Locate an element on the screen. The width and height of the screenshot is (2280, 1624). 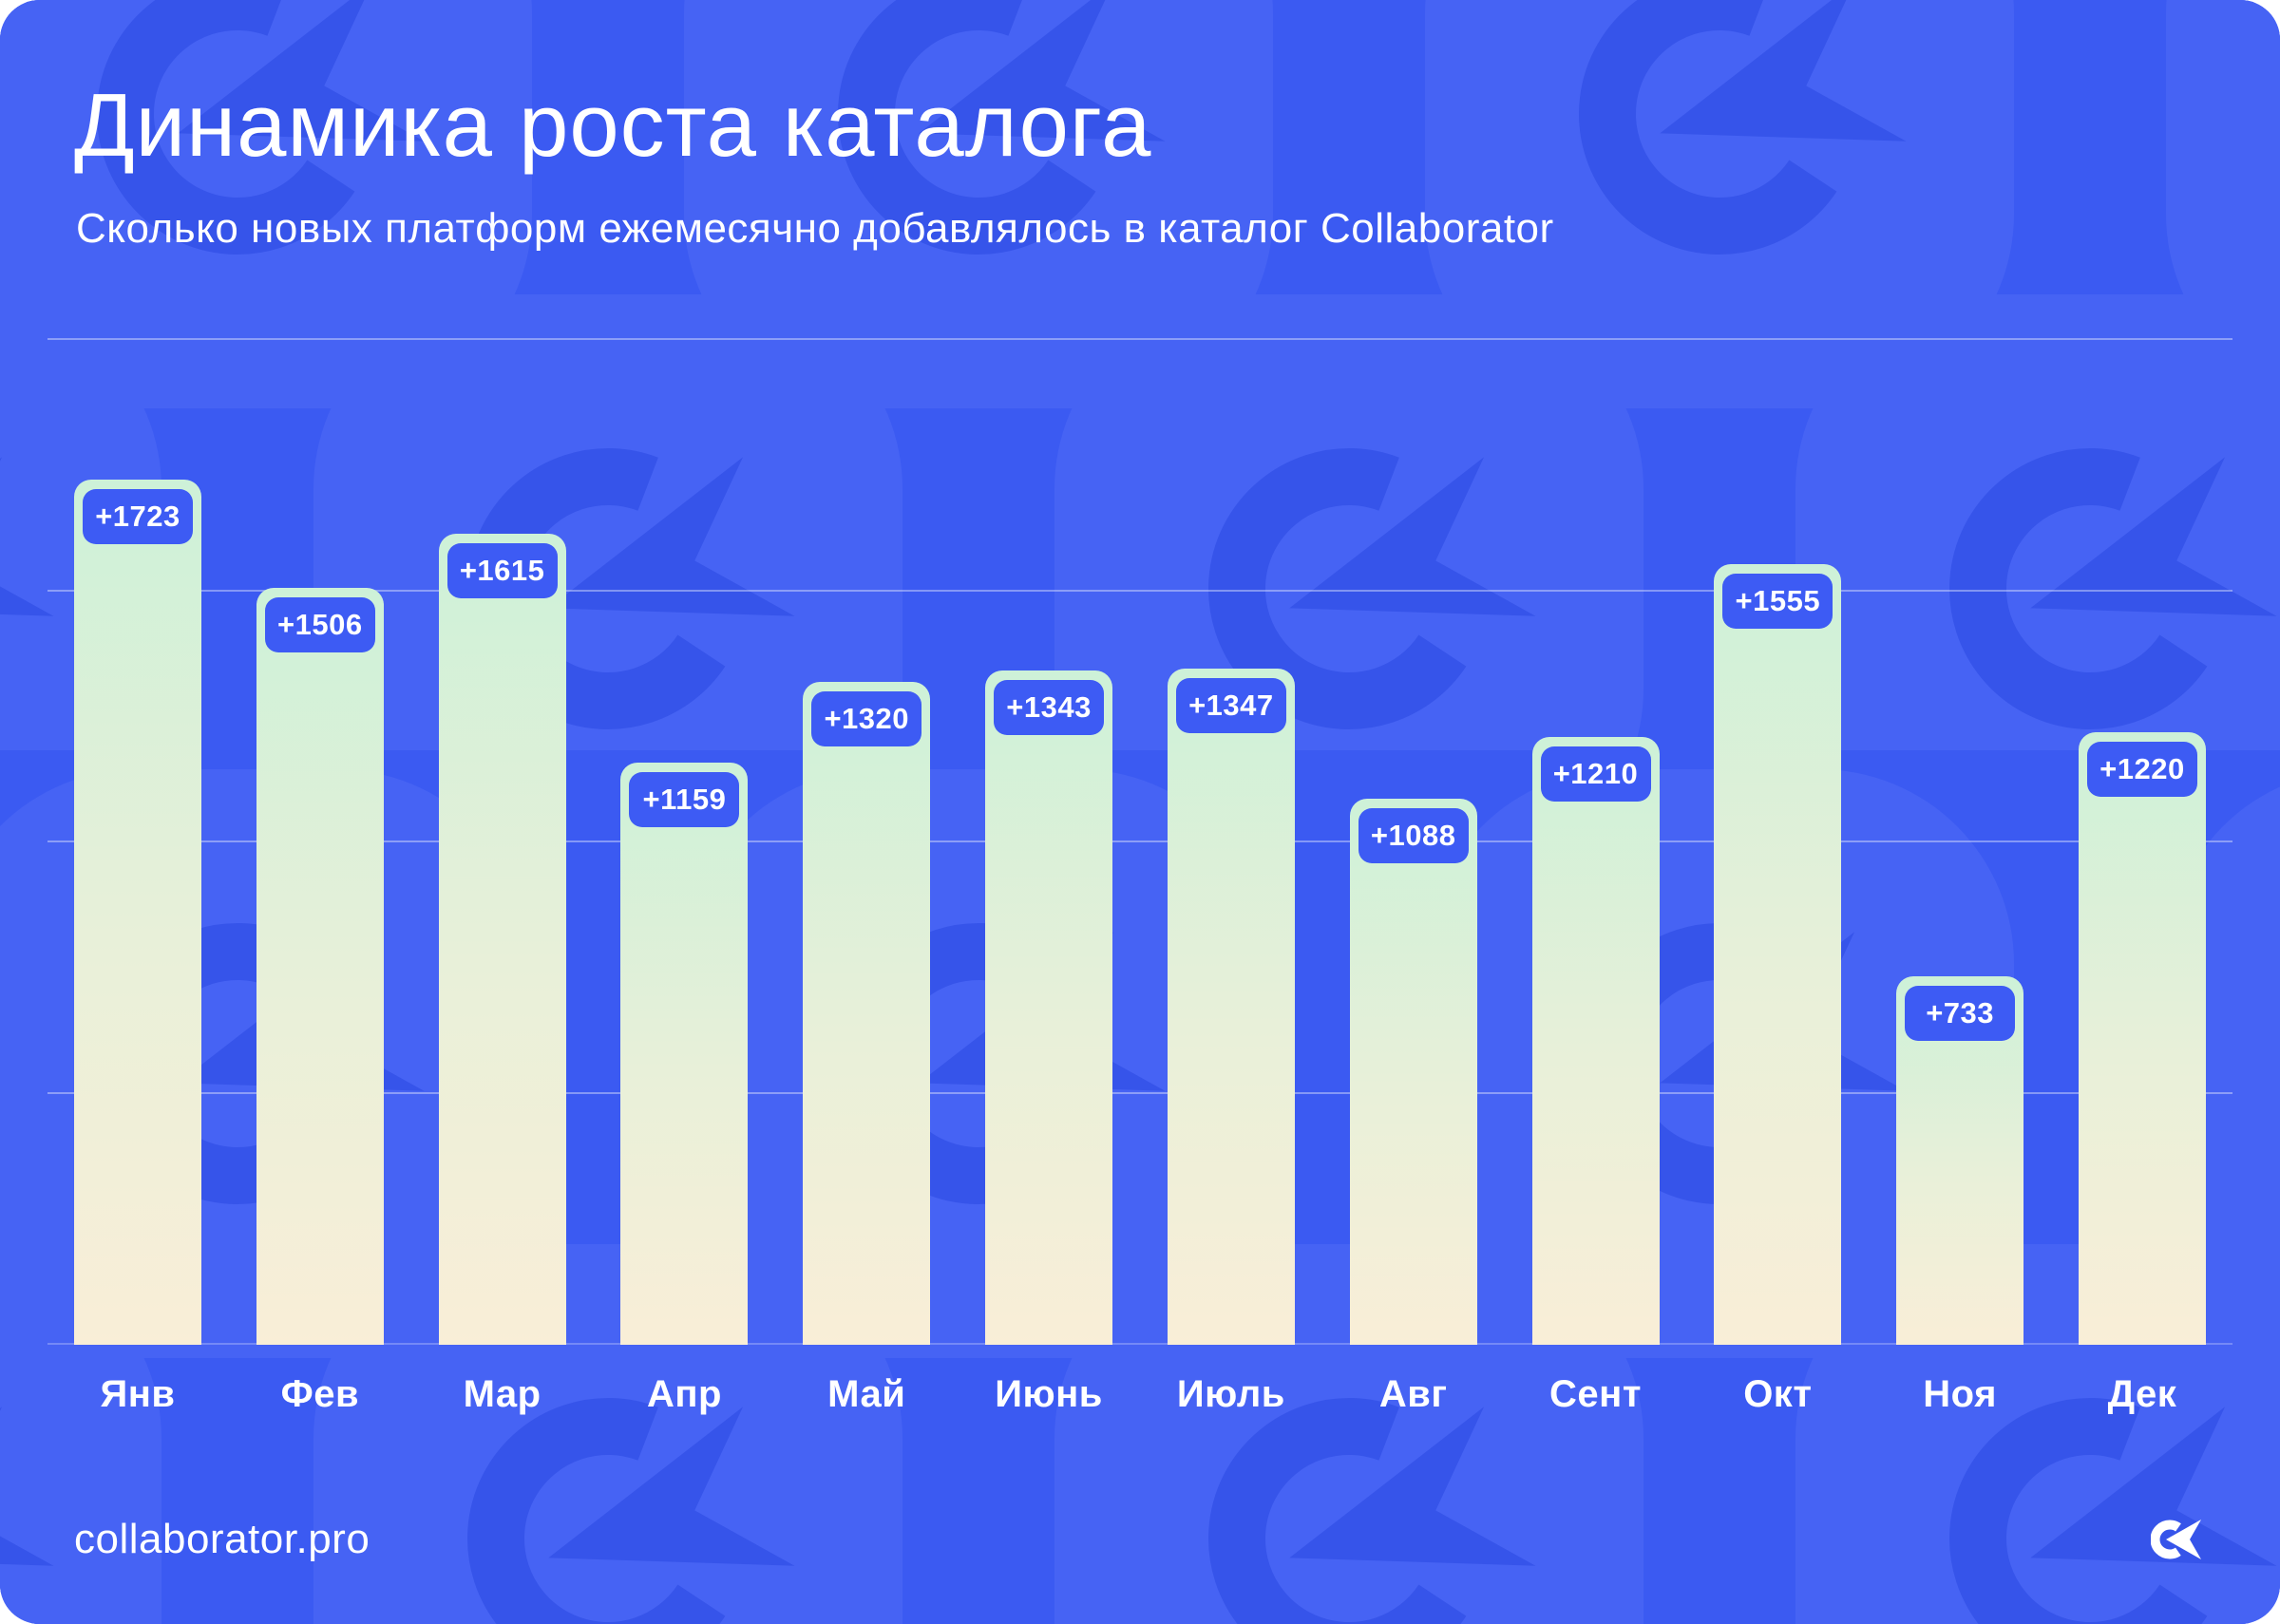
x-axis-label: Апр is located at coordinates (684, 1394).